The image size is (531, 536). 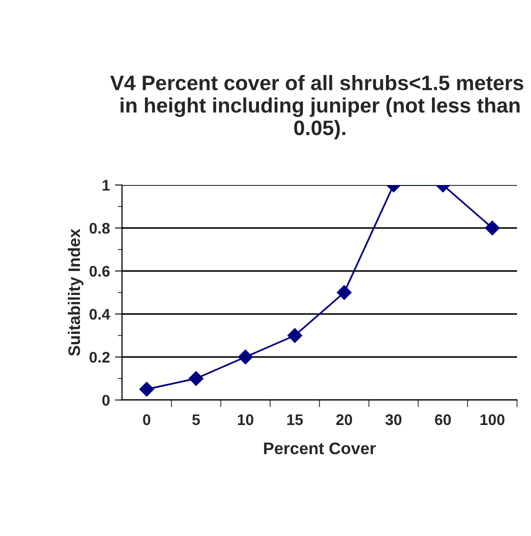 What do you see at coordinates (246, 420) in the screenshot?
I see `x-tick-label: 10` at bounding box center [246, 420].